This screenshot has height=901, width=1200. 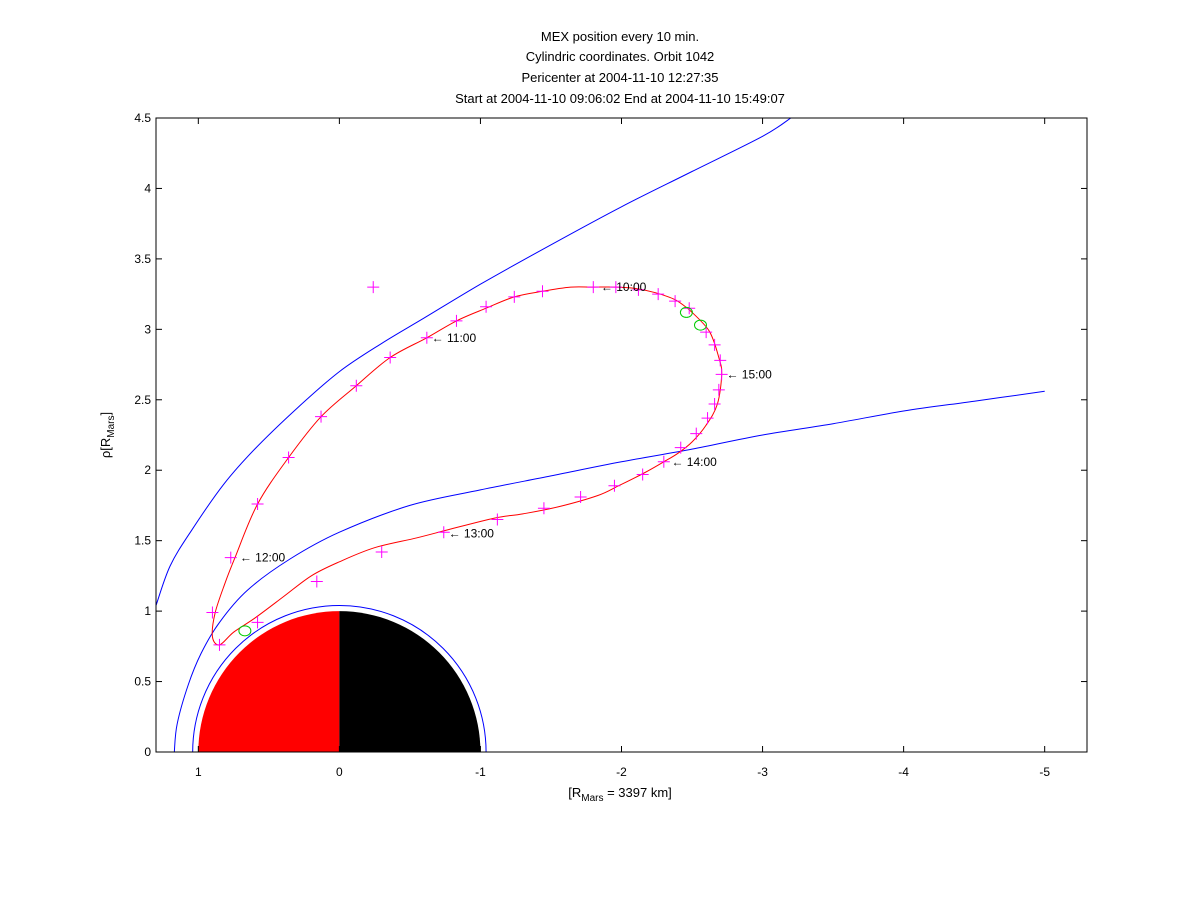 I want to click on x-tick-label: -2, so click(x=621, y=772).